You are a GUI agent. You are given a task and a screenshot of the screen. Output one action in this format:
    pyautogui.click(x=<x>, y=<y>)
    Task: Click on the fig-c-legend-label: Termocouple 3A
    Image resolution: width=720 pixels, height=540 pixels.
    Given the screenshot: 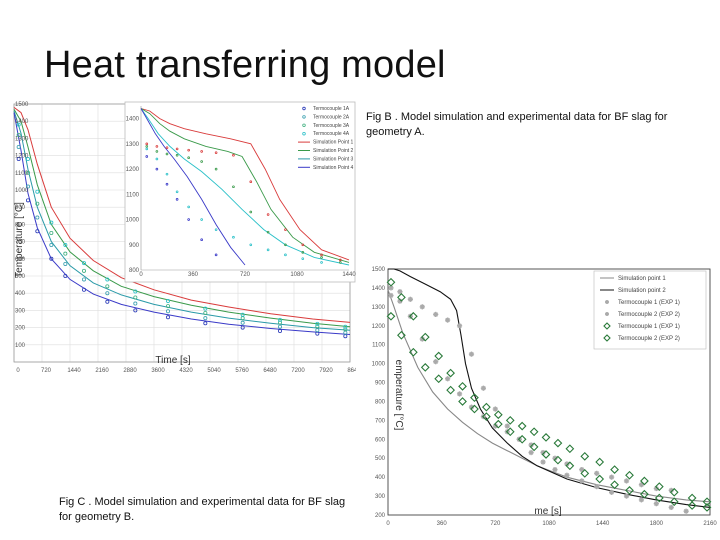 What is the action you would take?
    pyautogui.click(x=331, y=126)
    